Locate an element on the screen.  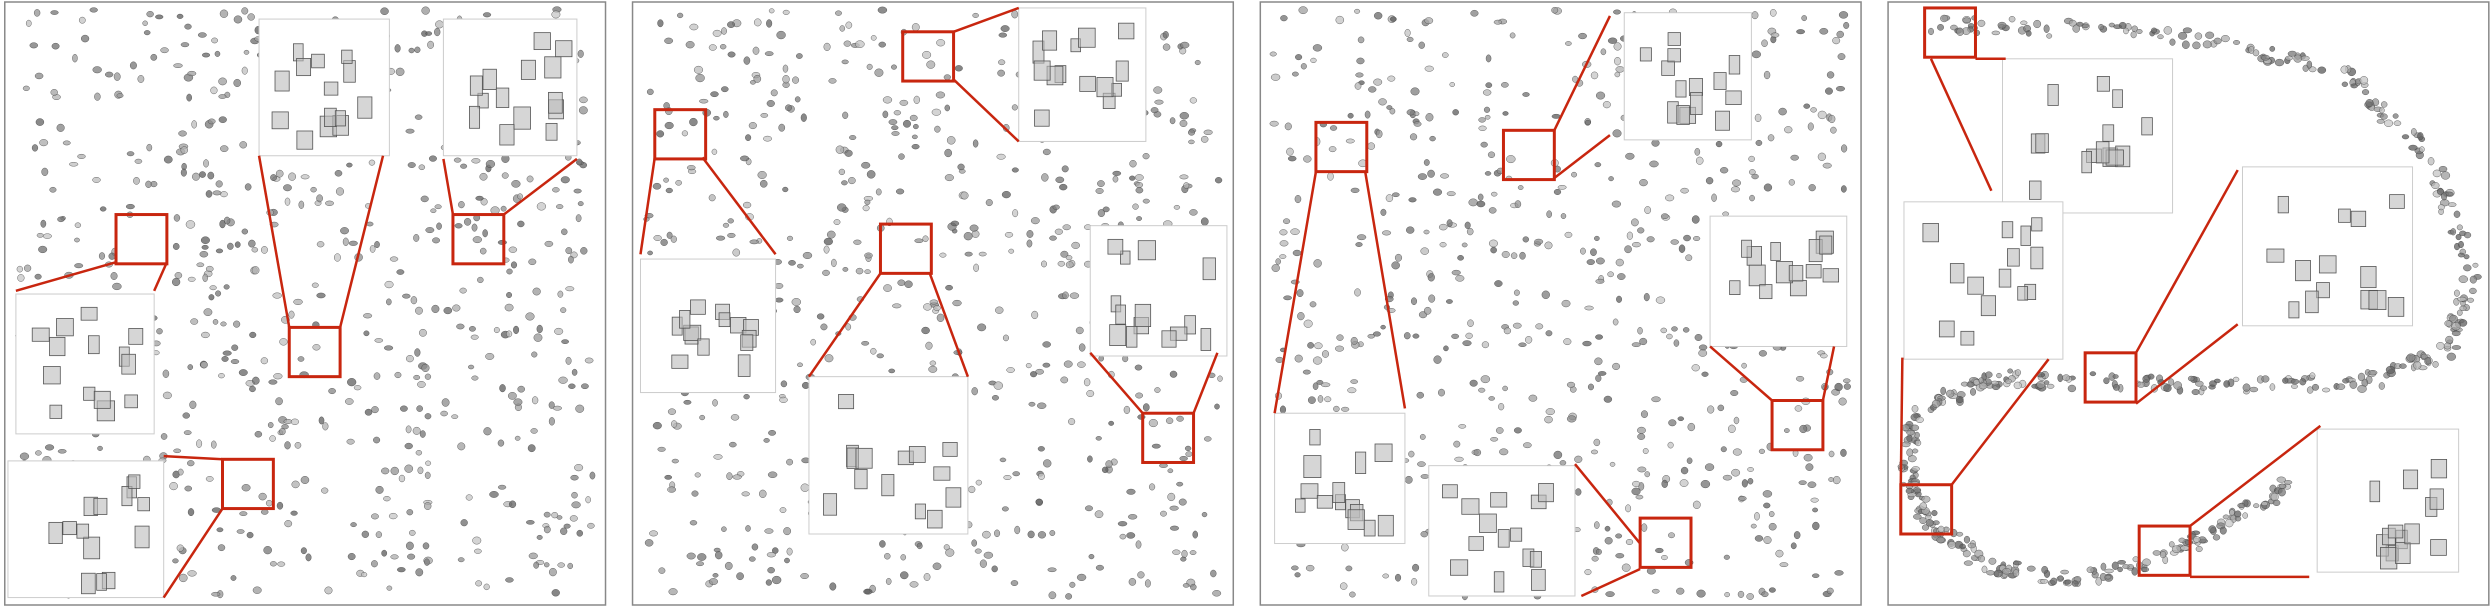
zoom-connector is located at coordinates (949, 325).